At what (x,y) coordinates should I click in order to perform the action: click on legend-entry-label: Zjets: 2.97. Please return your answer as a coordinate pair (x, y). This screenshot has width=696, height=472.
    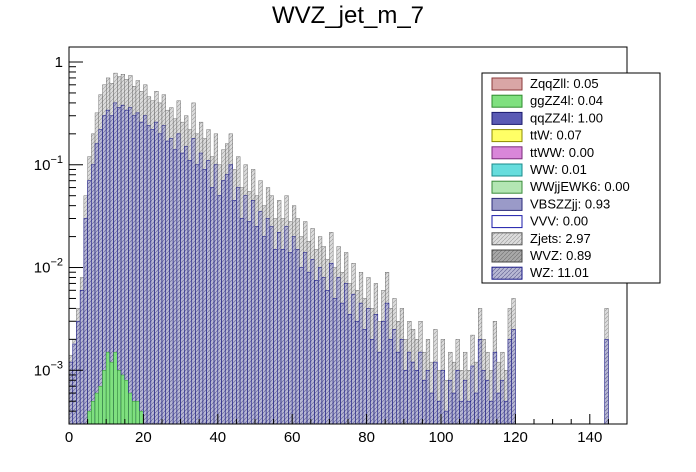
    Looking at the image, I should click on (560, 238).